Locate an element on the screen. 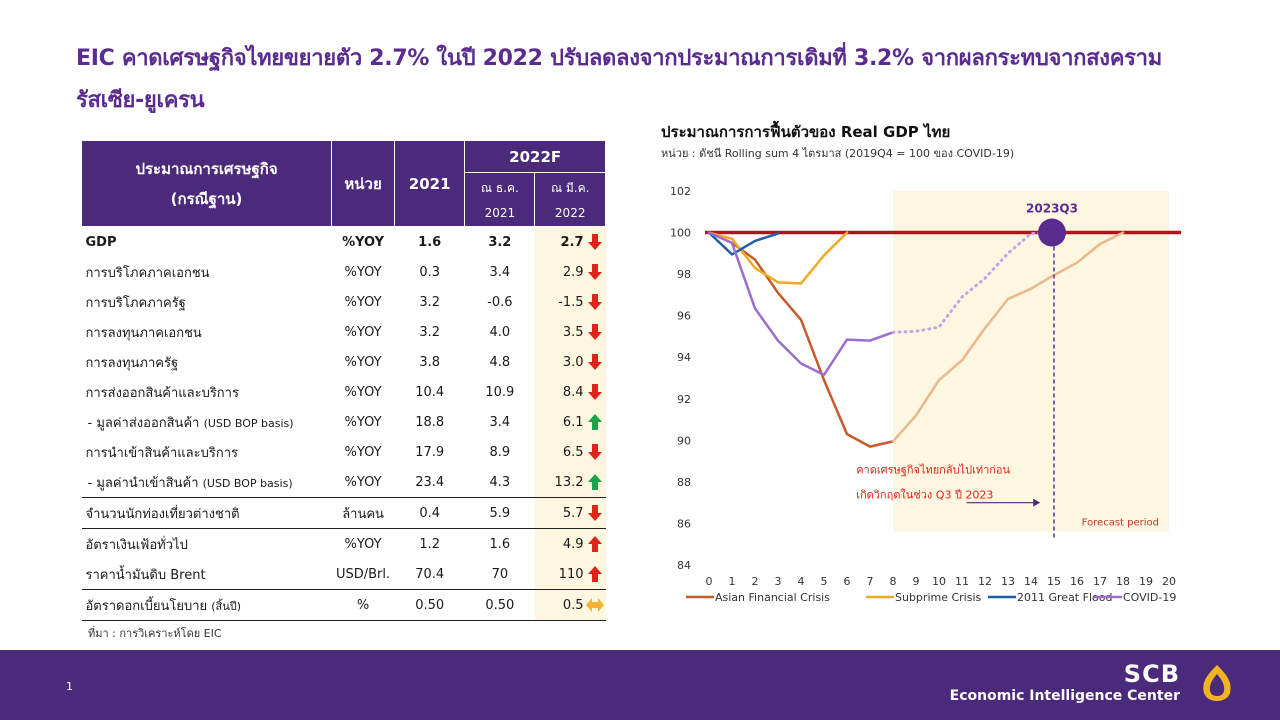 This screenshot has width=1280, height=720. x-tick-label: 1 is located at coordinates (732, 581).